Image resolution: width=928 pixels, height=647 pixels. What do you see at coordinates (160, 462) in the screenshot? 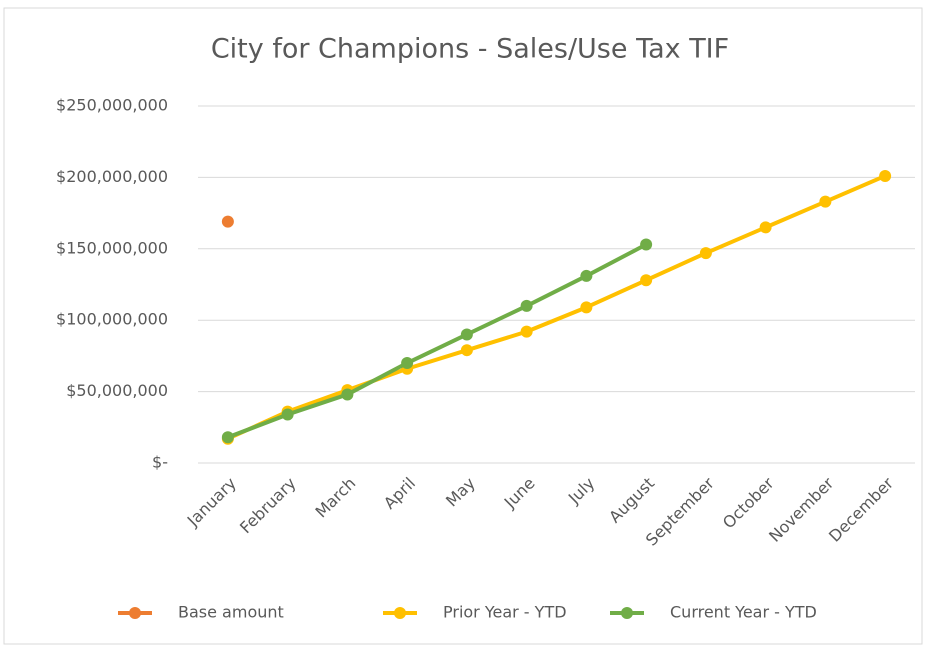
I see `y-tick-label: $-` at bounding box center [160, 462].